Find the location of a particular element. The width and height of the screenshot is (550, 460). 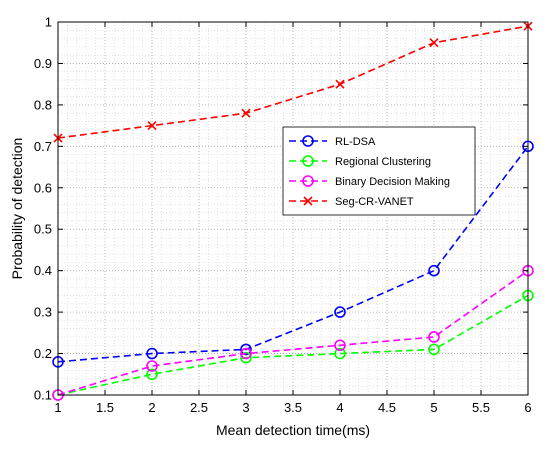

x-tick-label: 2.5 is located at coordinates (199, 407).